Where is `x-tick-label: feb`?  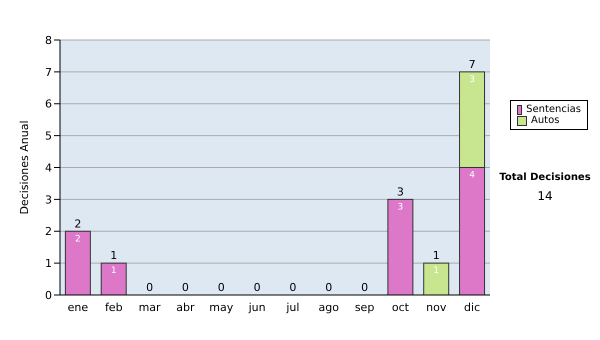
x-tick-label: feb is located at coordinates (113, 307).